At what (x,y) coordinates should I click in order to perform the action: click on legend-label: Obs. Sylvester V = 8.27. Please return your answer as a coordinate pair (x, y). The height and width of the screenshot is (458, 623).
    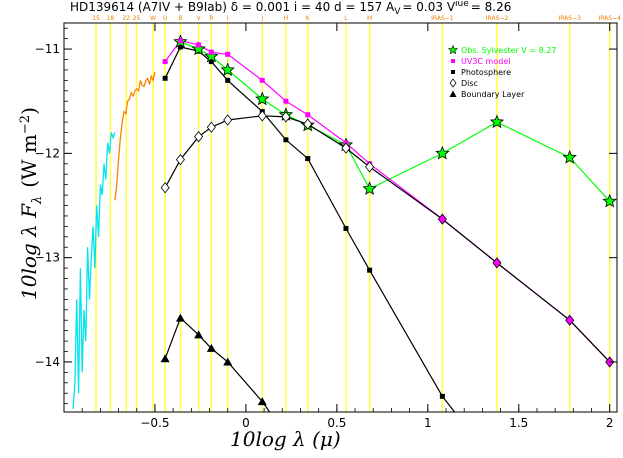
    Looking at the image, I should click on (508, 50).